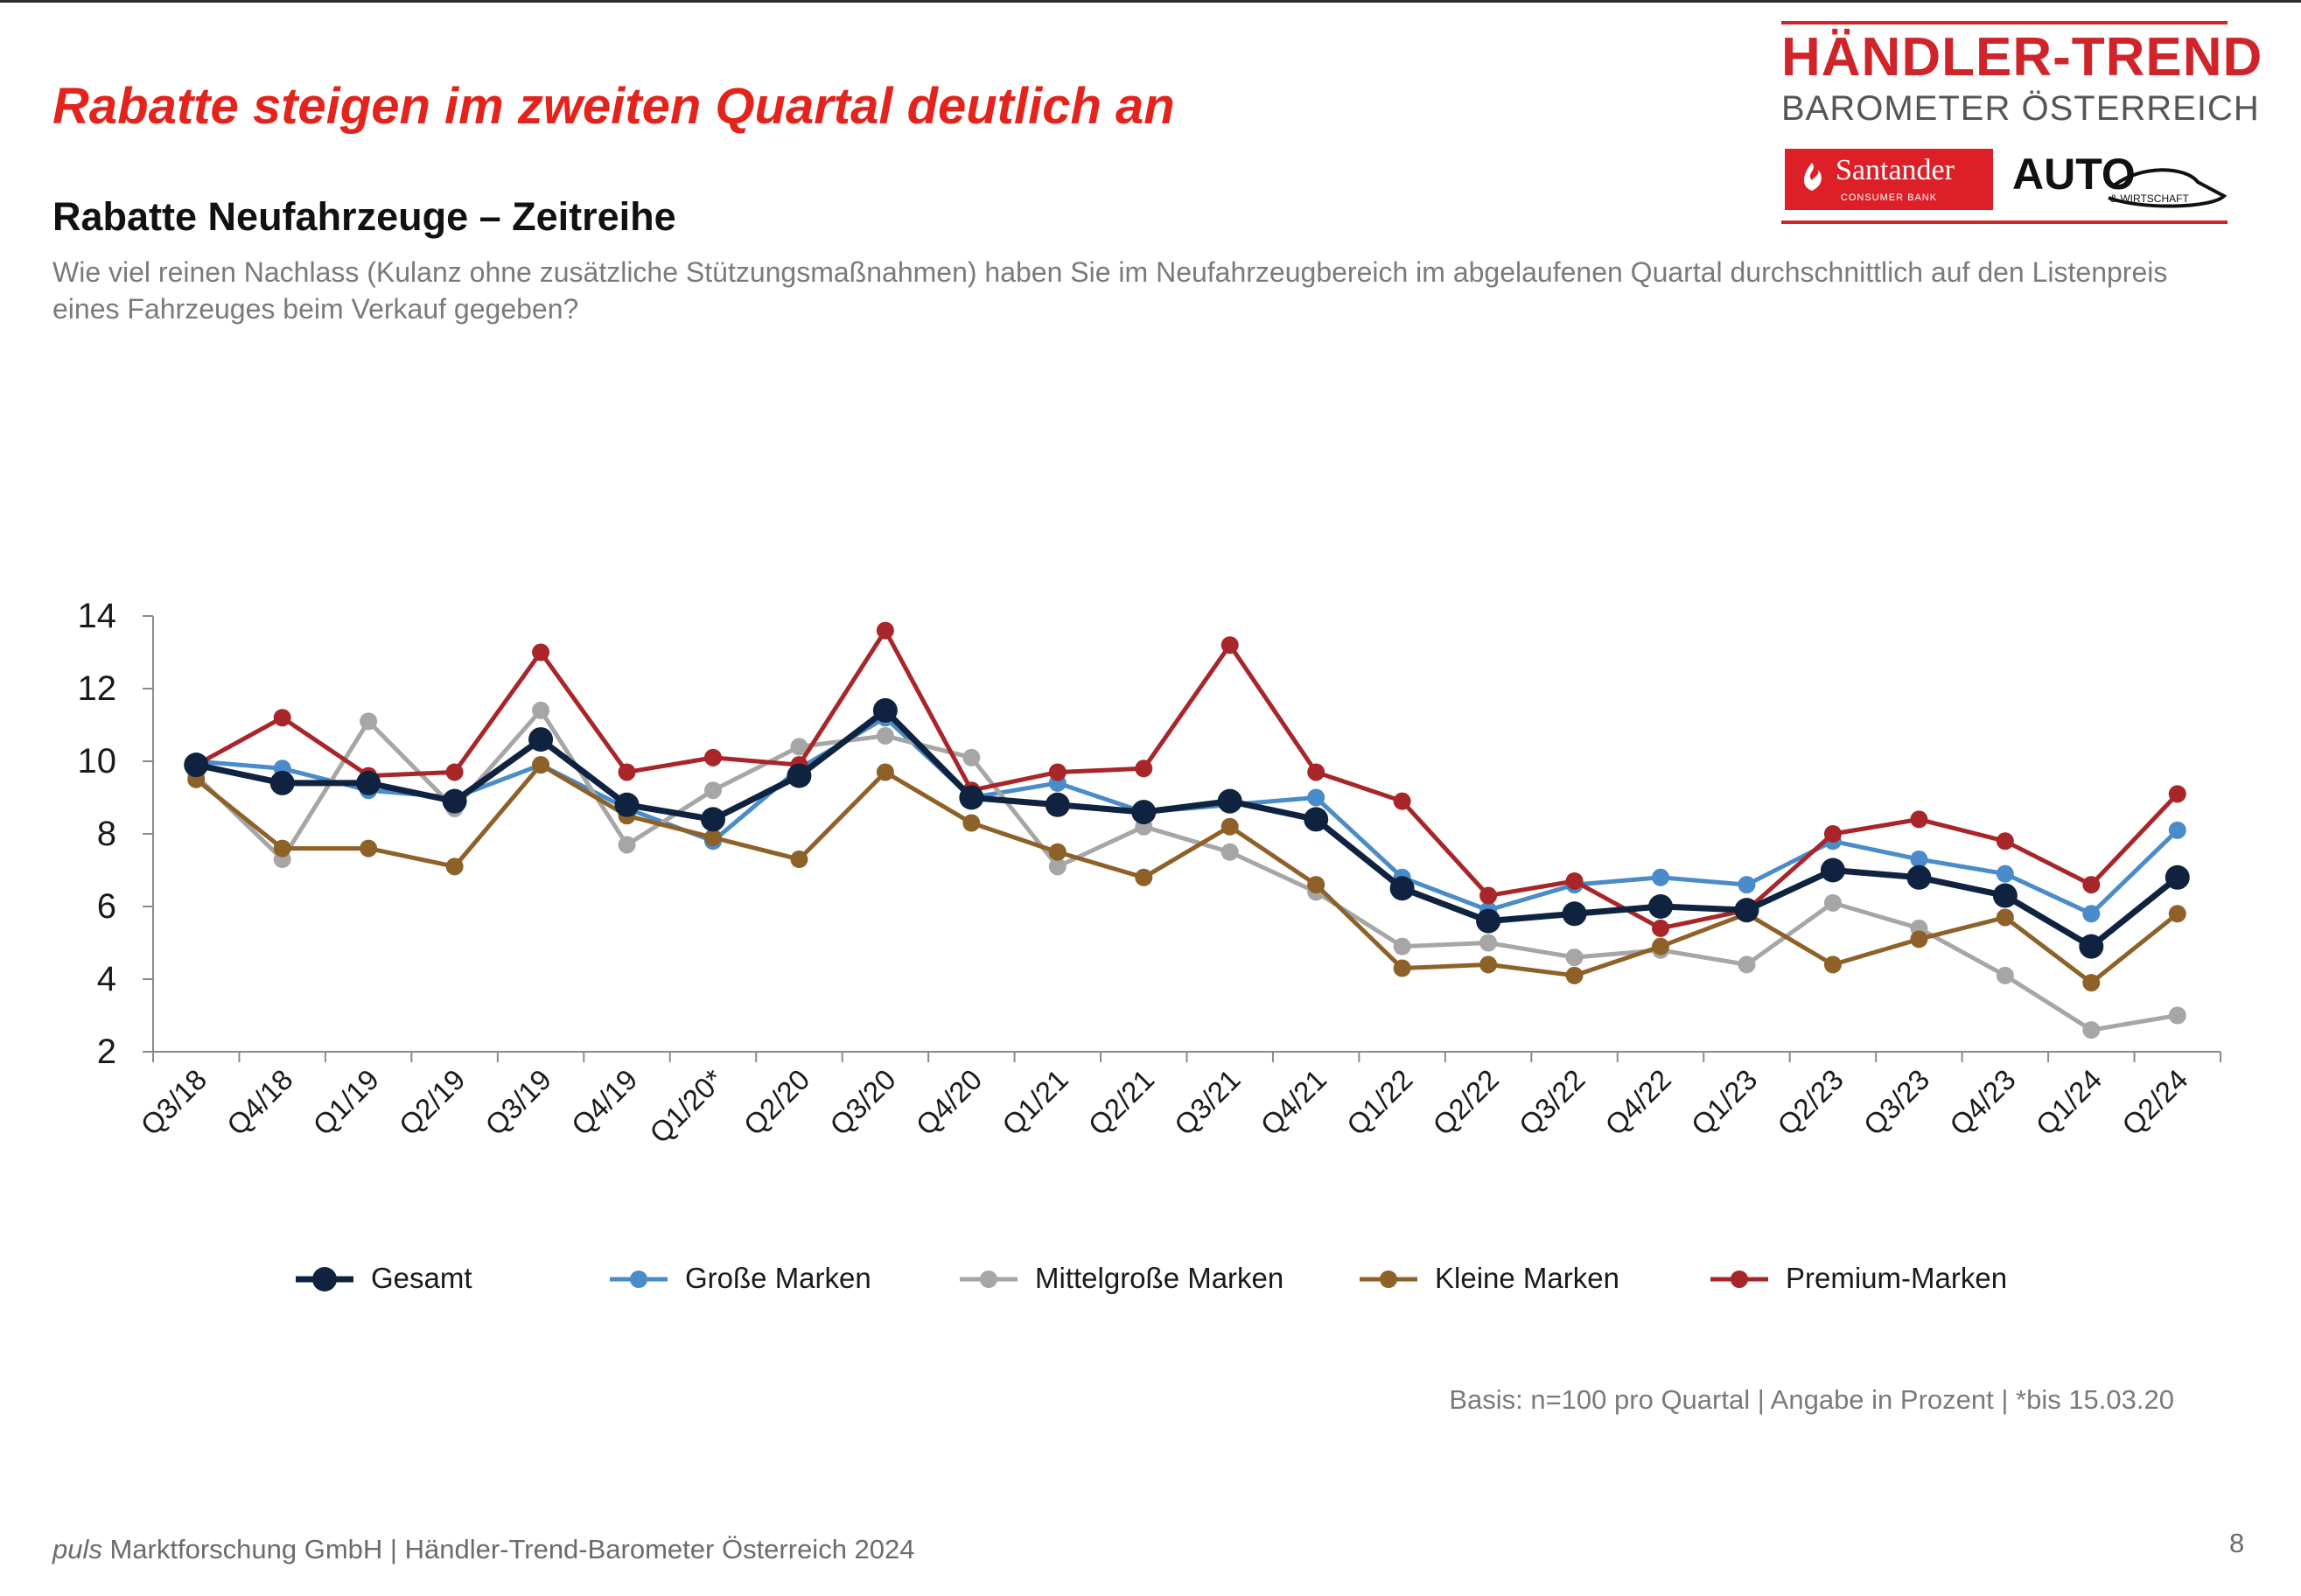 The height and width of the screenshot is (1596, 2301). What do you see at coordinates (432, 1102) in the screenshot?
I see `x-tick-label: Q2/19` at bounding box center [432, 1102].